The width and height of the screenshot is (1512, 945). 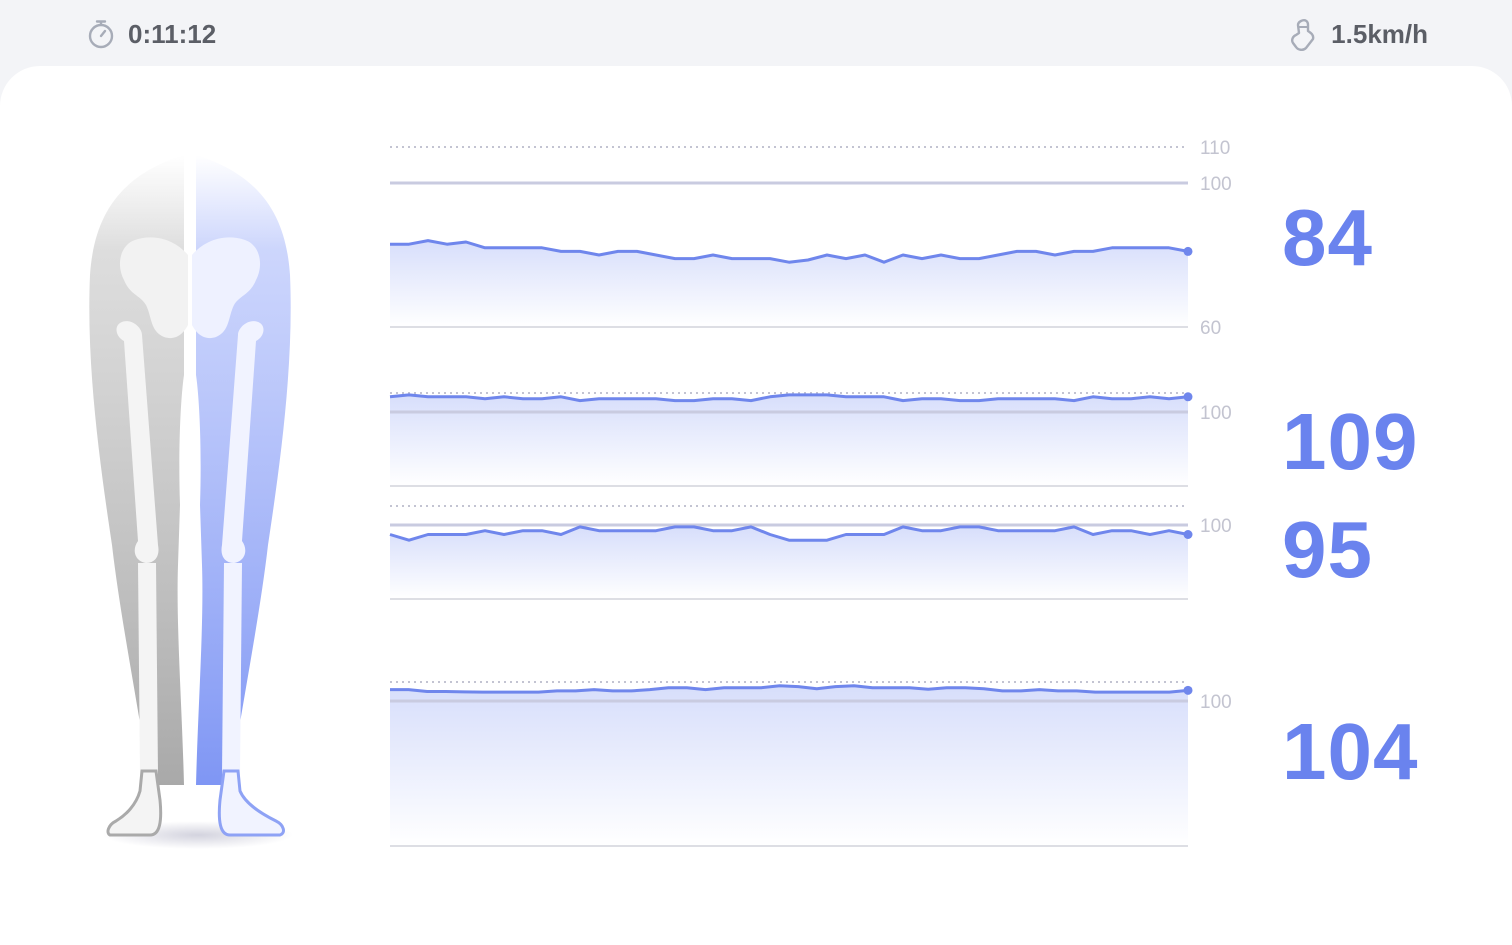 I want to click on chart-4-tick-label-100: 100, so click(x=1216, y=702).